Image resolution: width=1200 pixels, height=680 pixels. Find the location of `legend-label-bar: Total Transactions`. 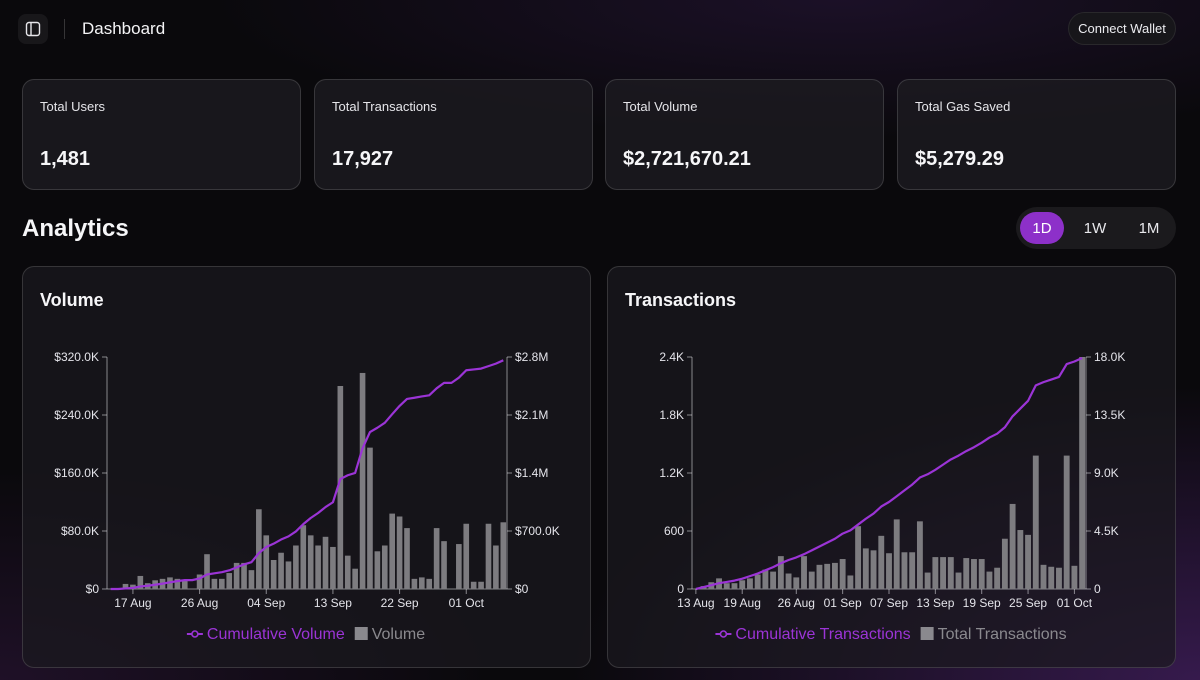

legend-label-bar: Total Transactions is located at coordinates (1002, 634).